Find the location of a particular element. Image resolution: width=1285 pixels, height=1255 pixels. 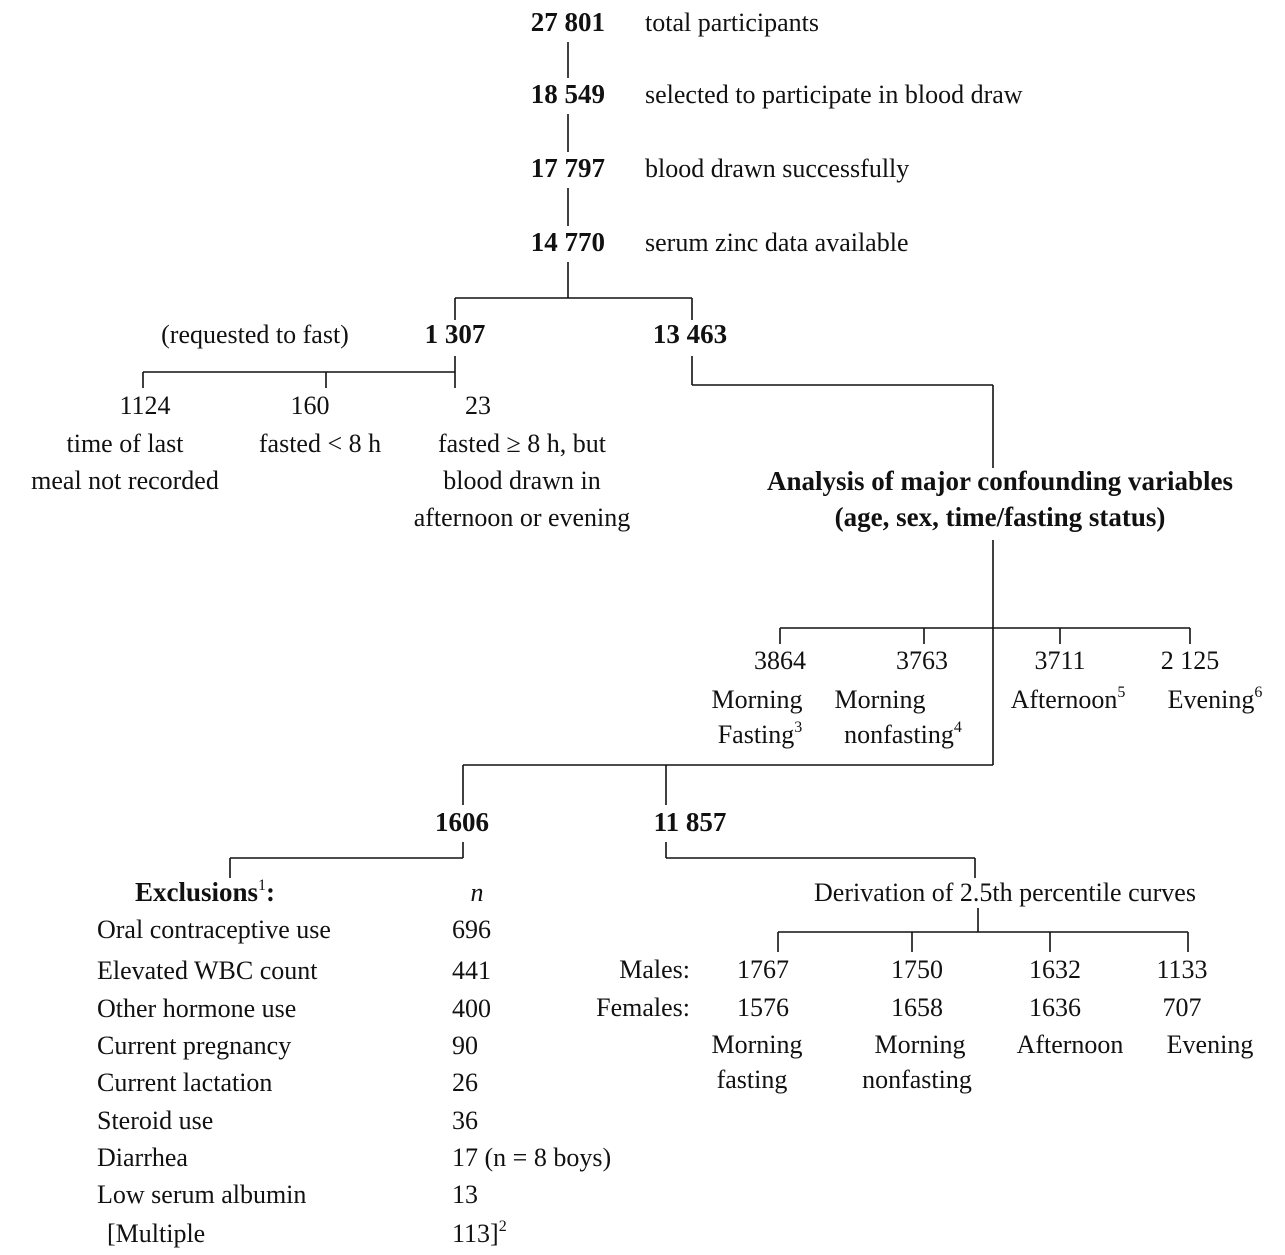

row-value: 36 is located at coordinates (465, 1120).